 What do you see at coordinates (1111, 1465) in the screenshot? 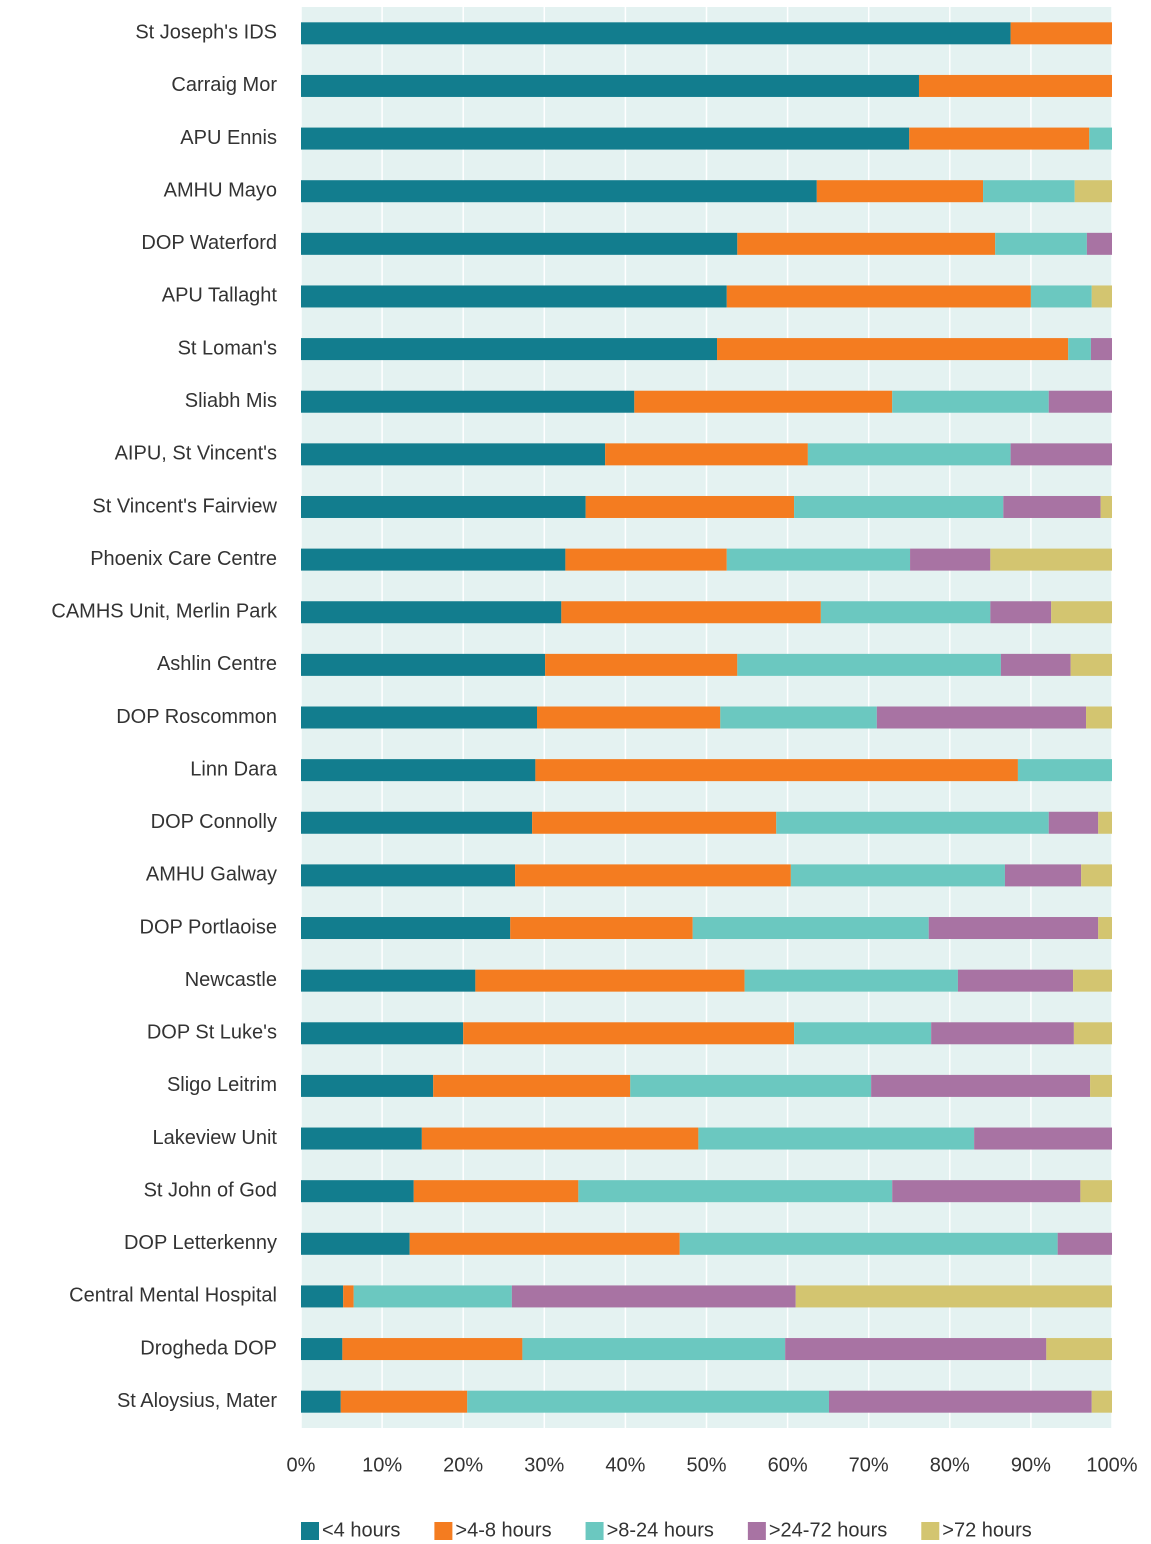
I see `x-tick-label: 100%` at bounding box center [1111, 1465].